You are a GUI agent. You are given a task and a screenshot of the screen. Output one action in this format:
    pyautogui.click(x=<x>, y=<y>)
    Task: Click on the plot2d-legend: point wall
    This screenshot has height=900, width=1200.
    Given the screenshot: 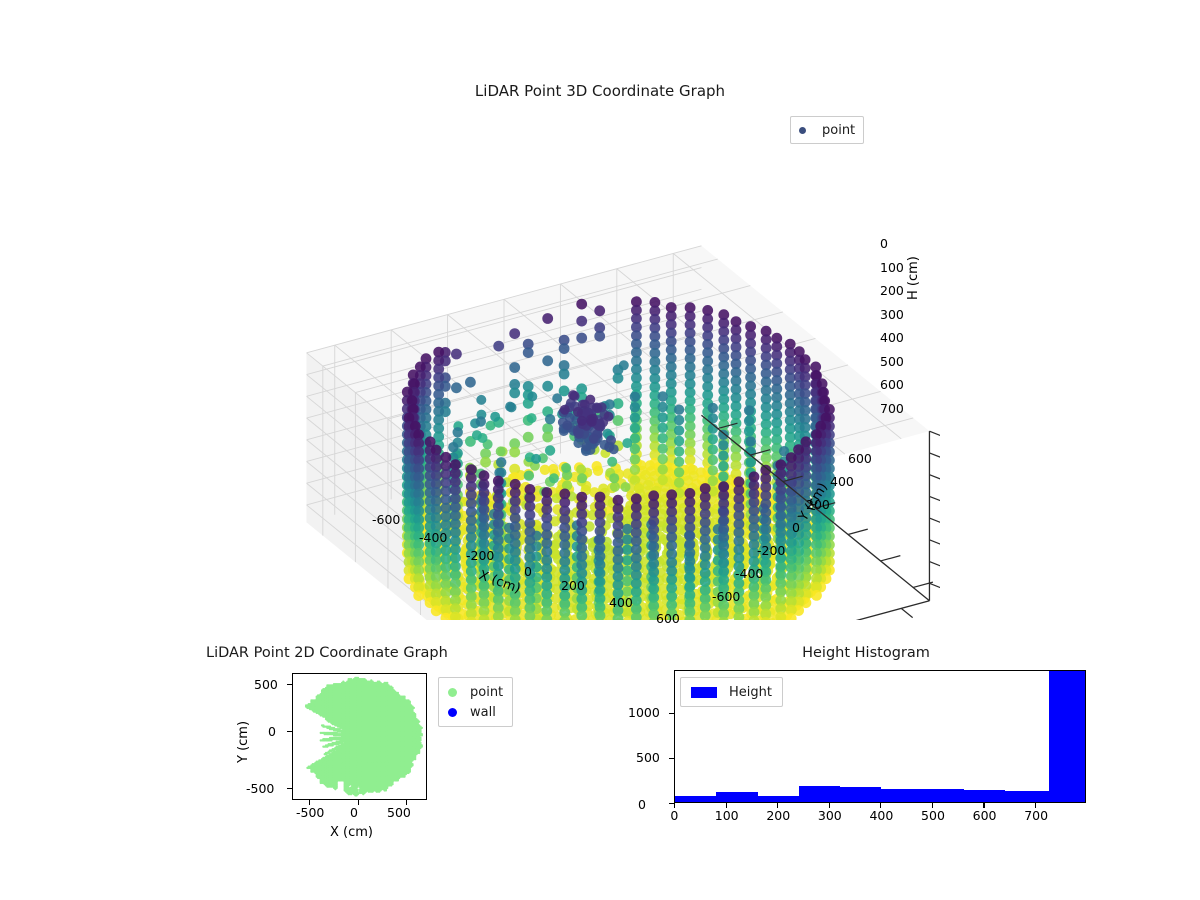 What is the action you would take?
    pyautogui.click(x=476, y=702)
    